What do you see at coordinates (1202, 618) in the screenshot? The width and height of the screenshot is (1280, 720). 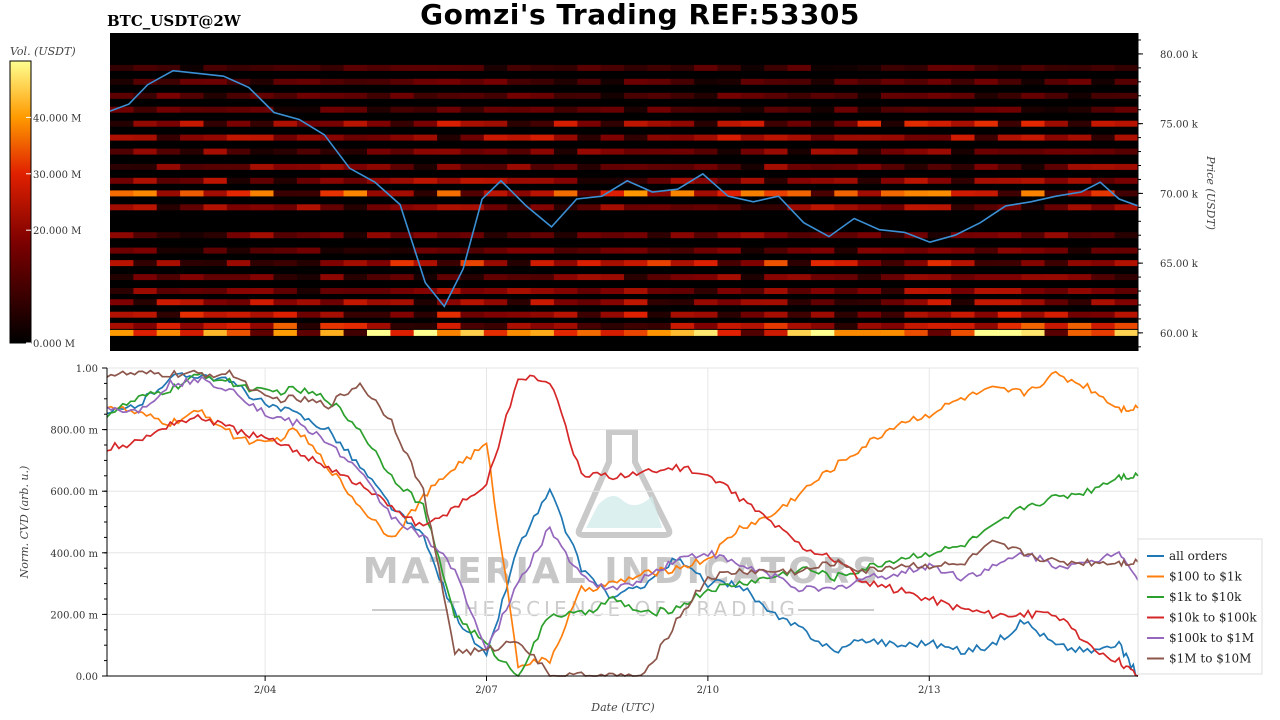 I see `legend-item: $10k to $100k` at bounding box center [1202, 618].